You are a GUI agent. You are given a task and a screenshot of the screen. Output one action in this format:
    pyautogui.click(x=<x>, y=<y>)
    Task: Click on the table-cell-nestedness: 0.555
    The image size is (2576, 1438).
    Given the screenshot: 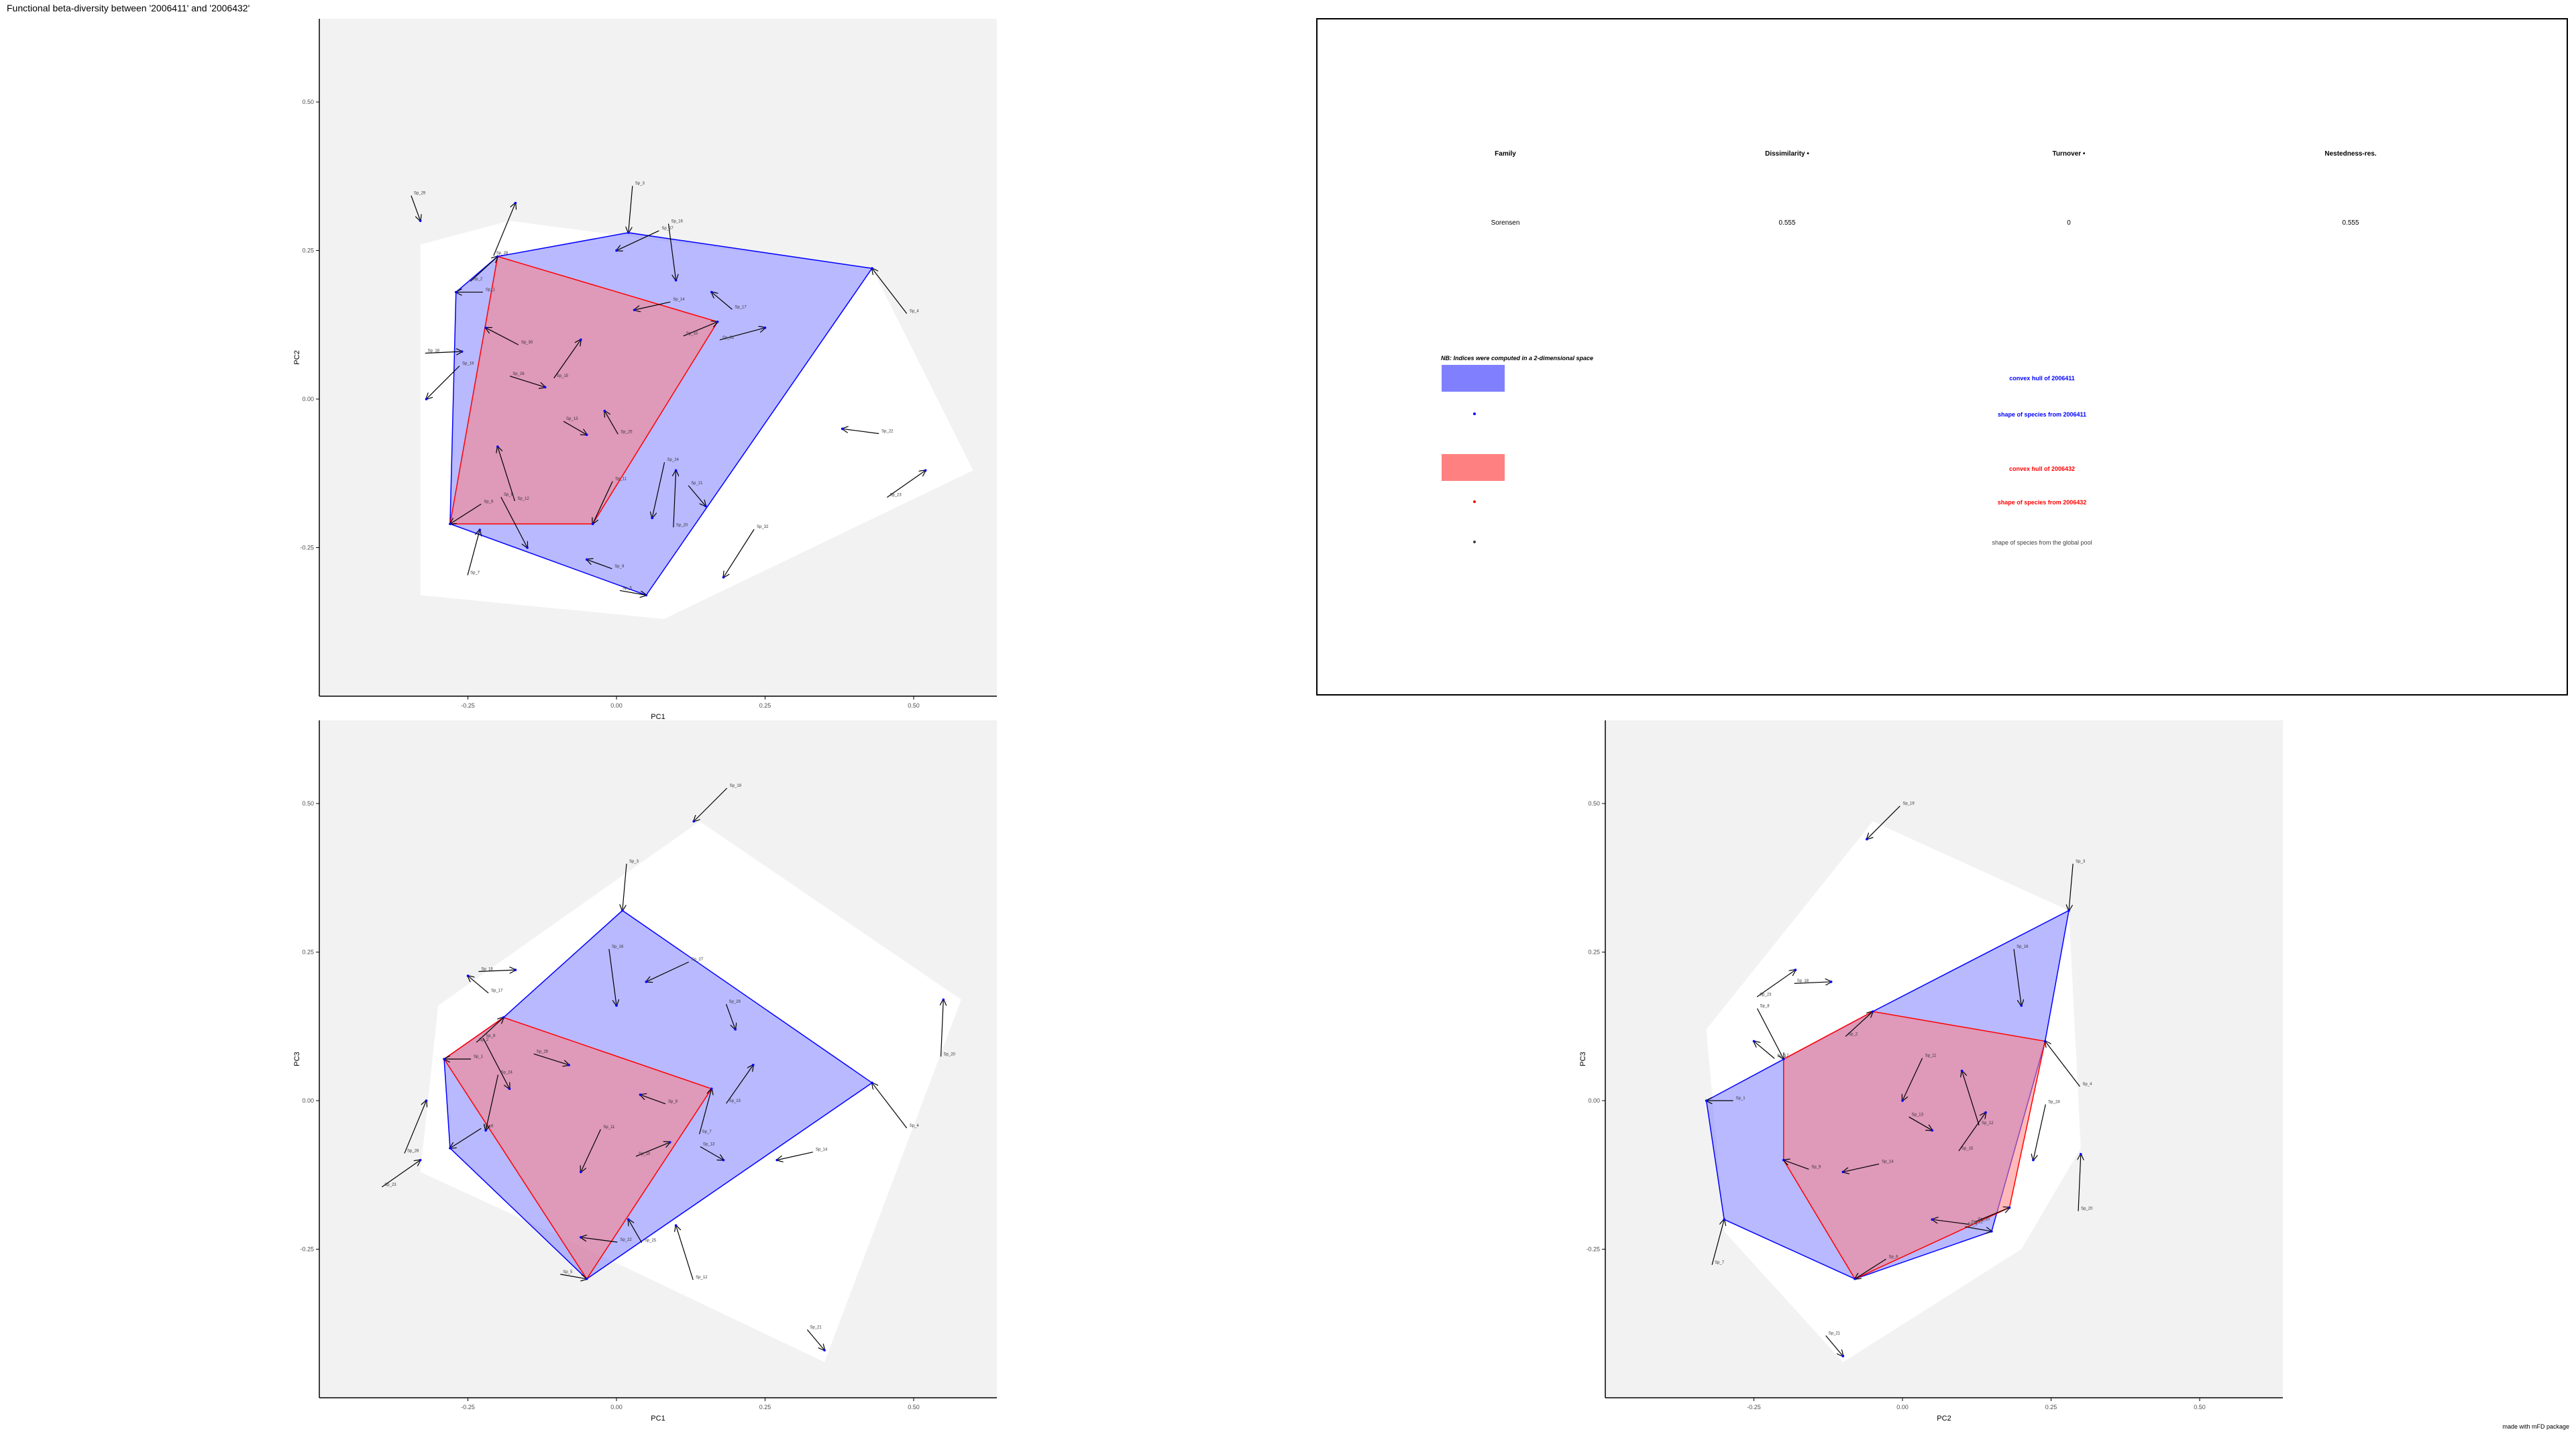 What is the action you would take?
    pyautogui.click(x=2350, y=223)
    